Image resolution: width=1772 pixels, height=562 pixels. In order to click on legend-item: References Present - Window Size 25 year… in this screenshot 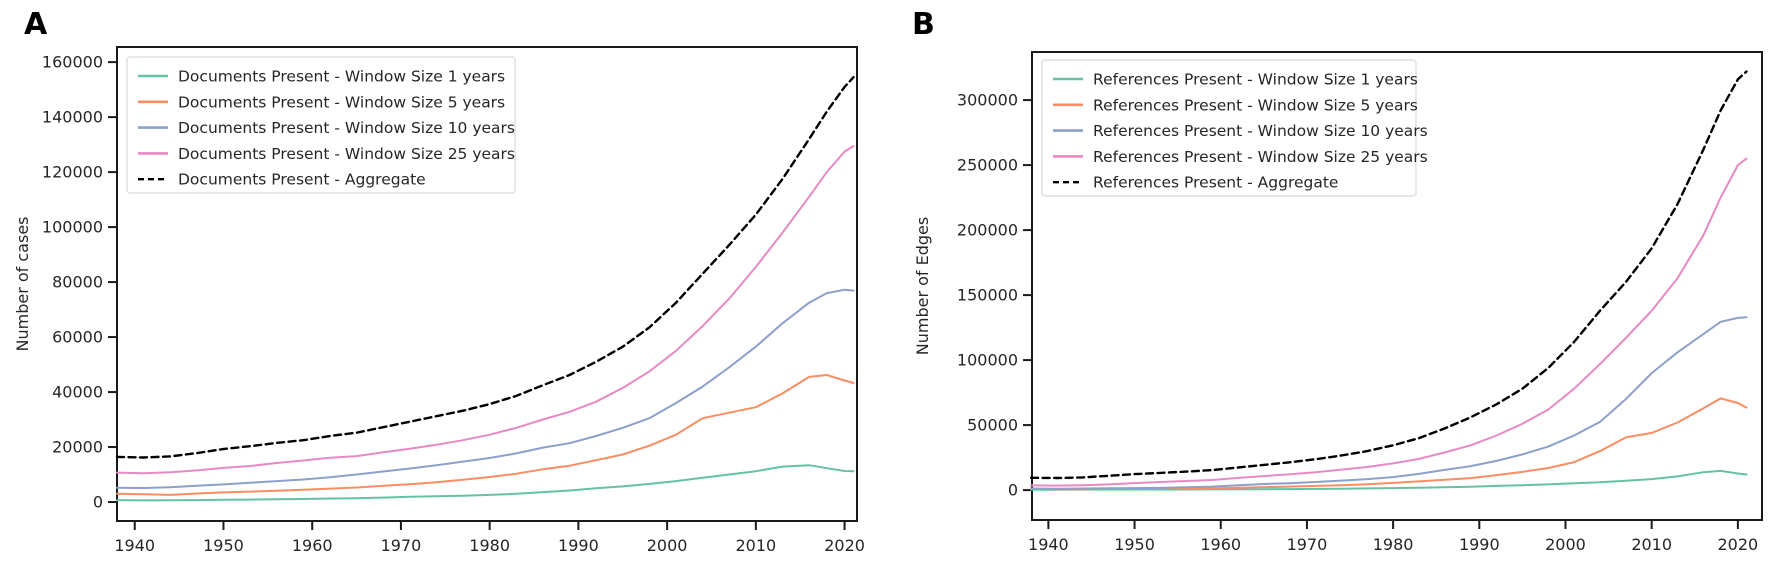, I will do `click(1240, 157)`.